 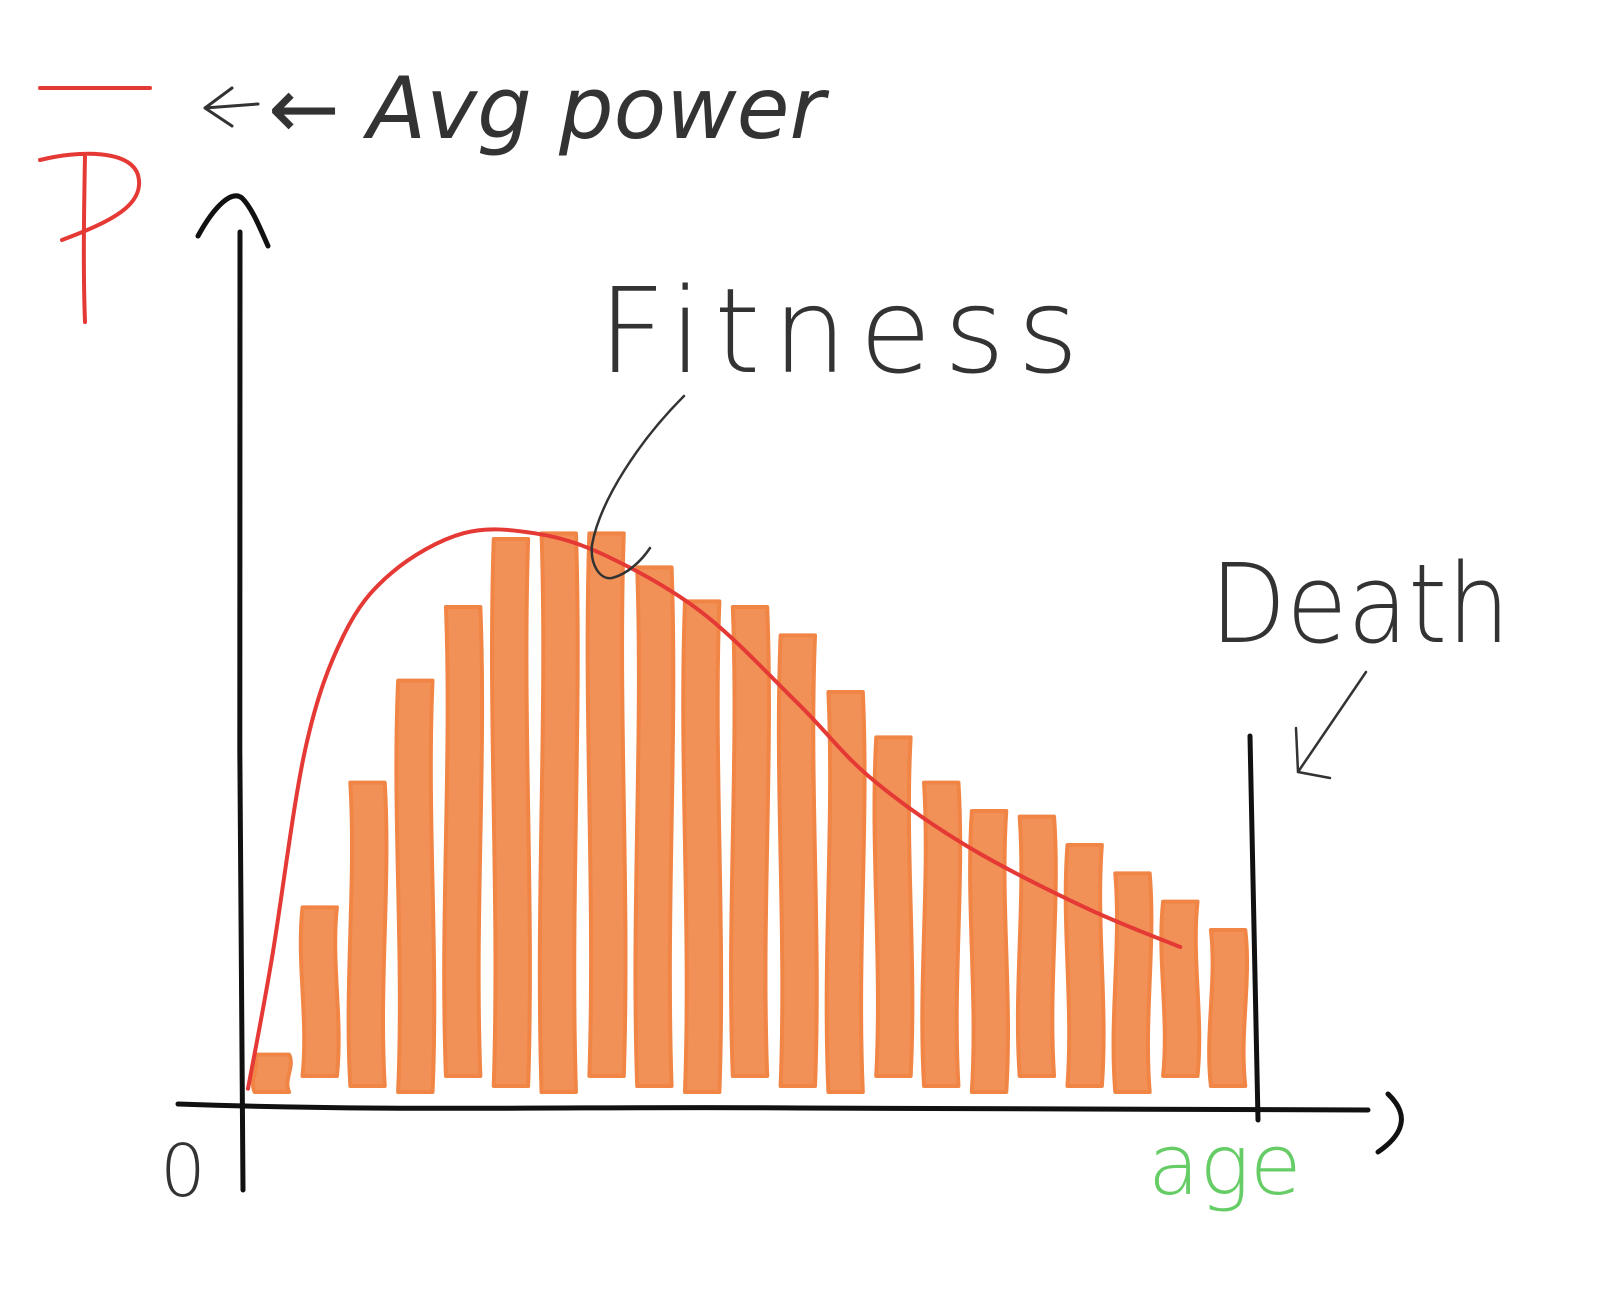 What do you see at coordinates (241, 711) in the screenshot?
I see `y-axis` at bounding box center [241, 711].